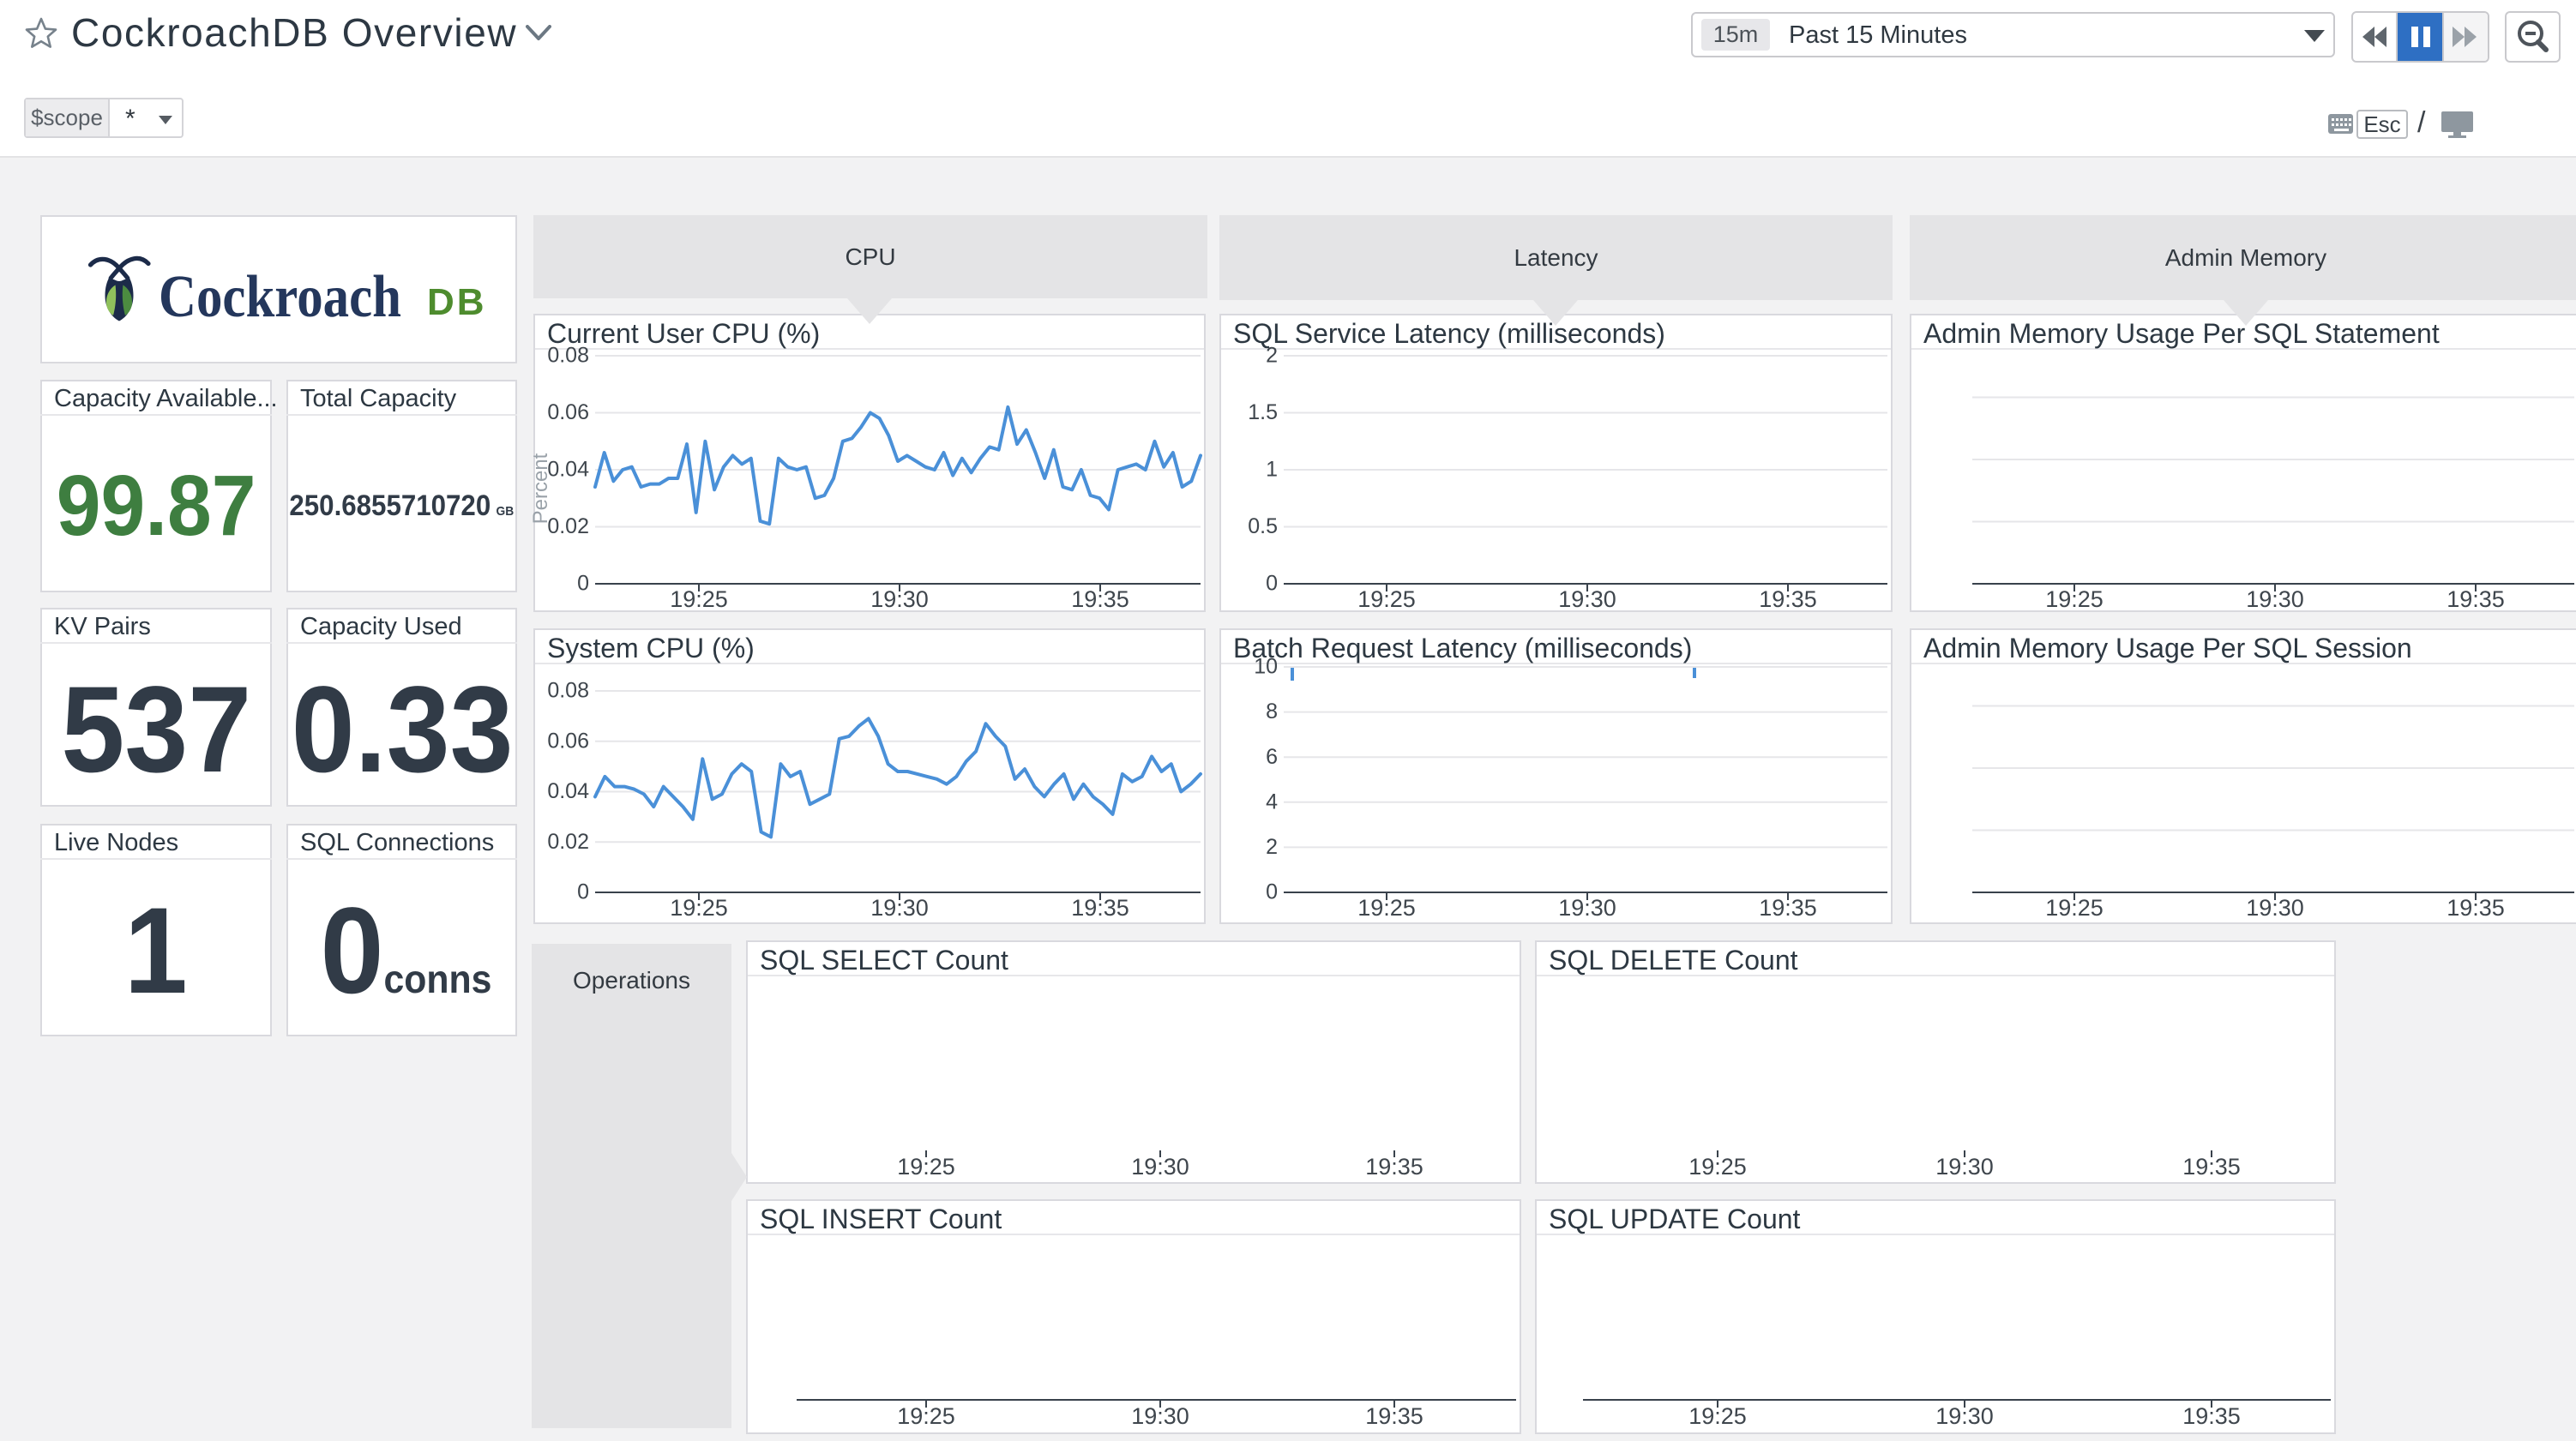  Describe the element at coordinates (1272, 711) in the screenshot. I see `svg-text: 8` at that location.